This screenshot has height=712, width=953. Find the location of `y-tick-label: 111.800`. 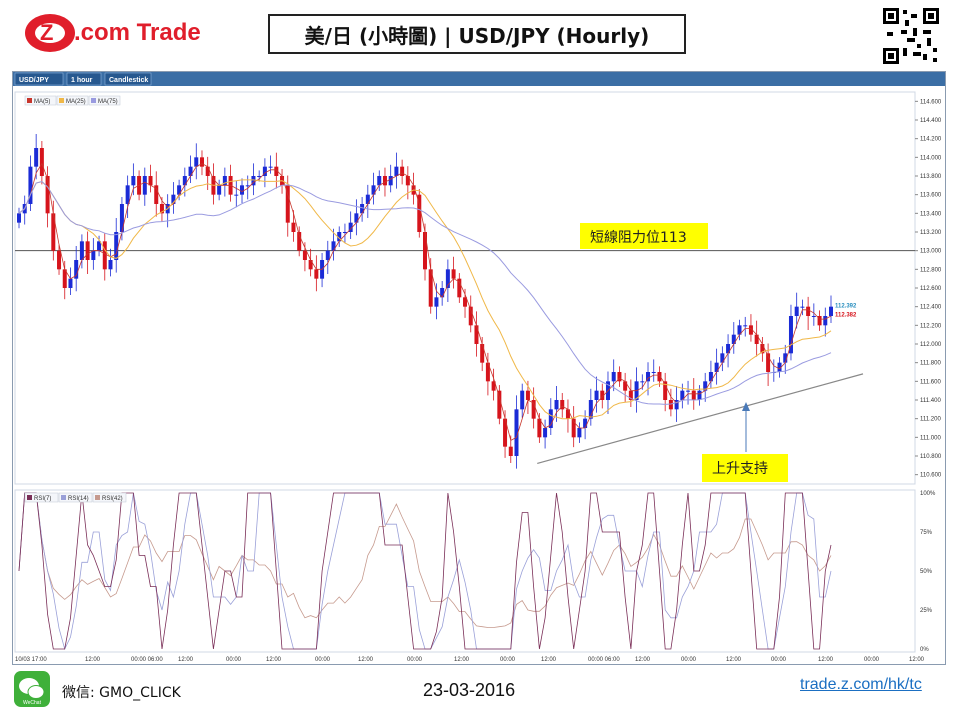

y-tick-label: 111.800 is located at coordinates (930, 364).